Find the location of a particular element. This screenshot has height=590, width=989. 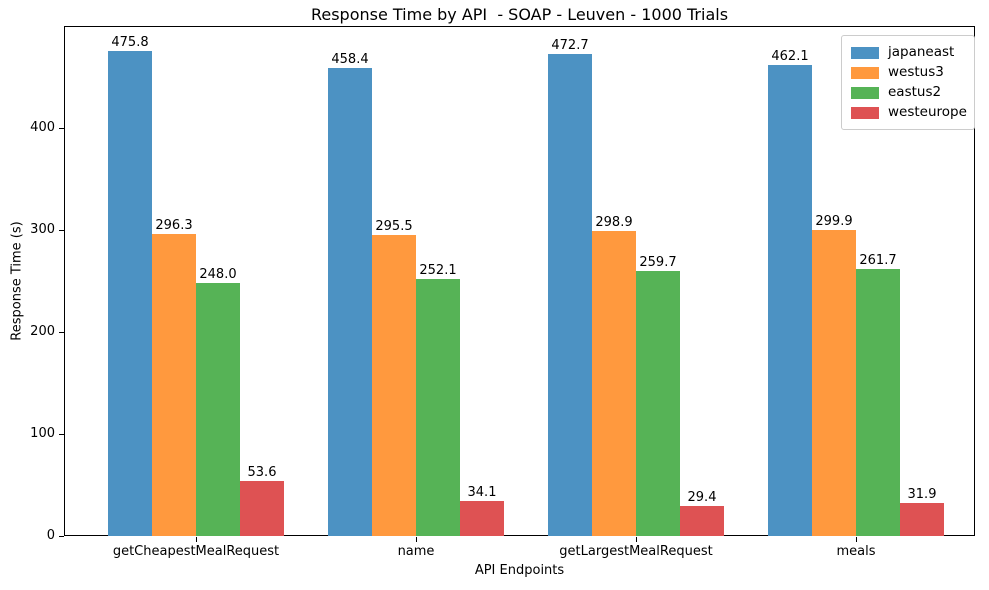

bar-value-label: 252.1 is located at coordinates (438, 270).